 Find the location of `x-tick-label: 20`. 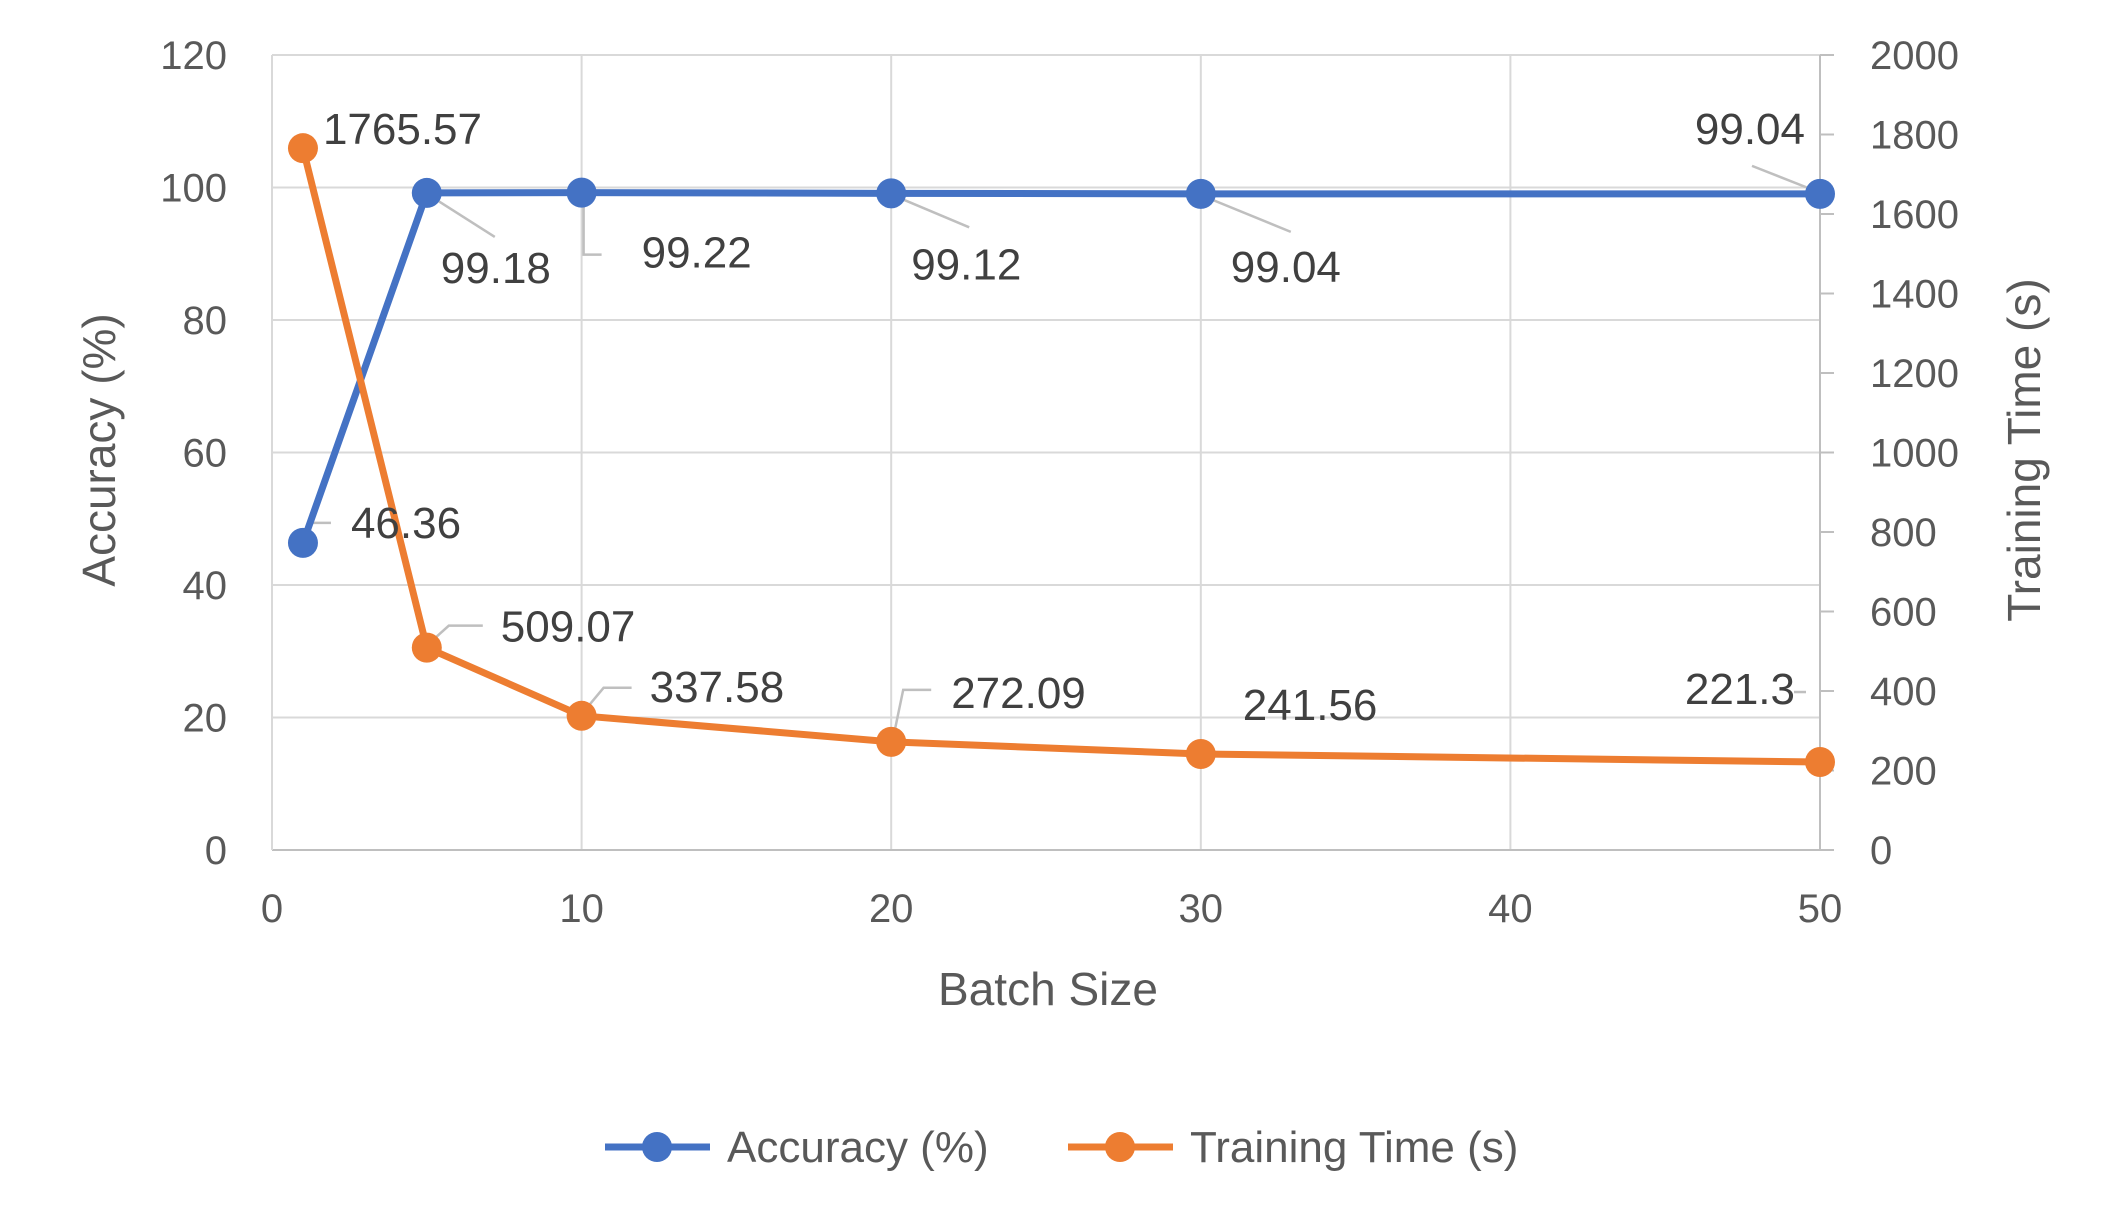

x-tick-label: 20 is located at coordinates (891, 909).